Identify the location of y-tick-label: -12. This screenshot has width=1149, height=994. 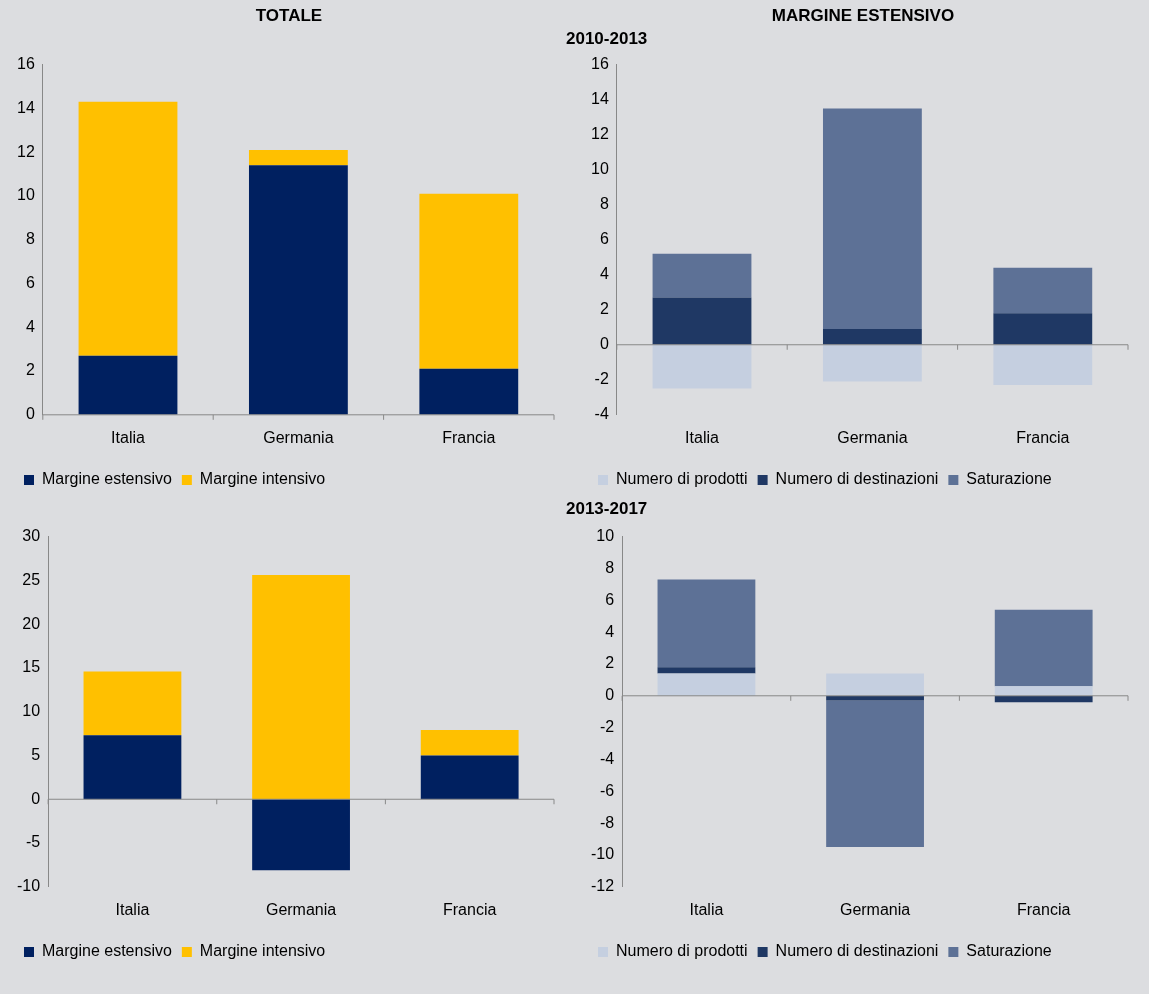
(603, 886).